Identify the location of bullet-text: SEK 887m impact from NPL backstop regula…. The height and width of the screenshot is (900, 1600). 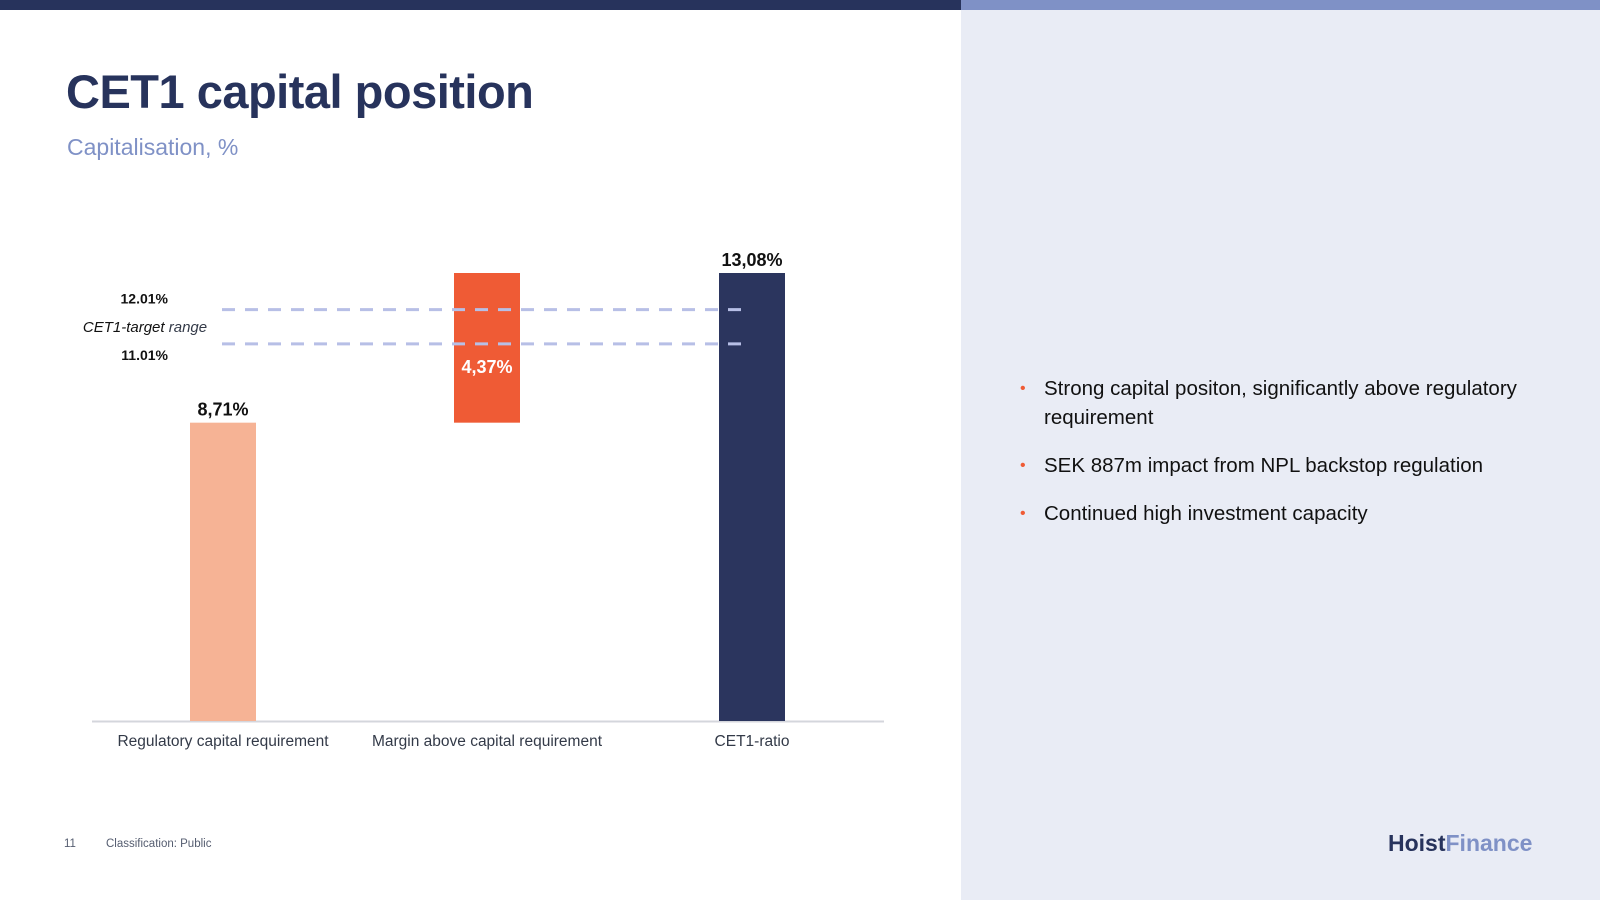
(1264, 465).